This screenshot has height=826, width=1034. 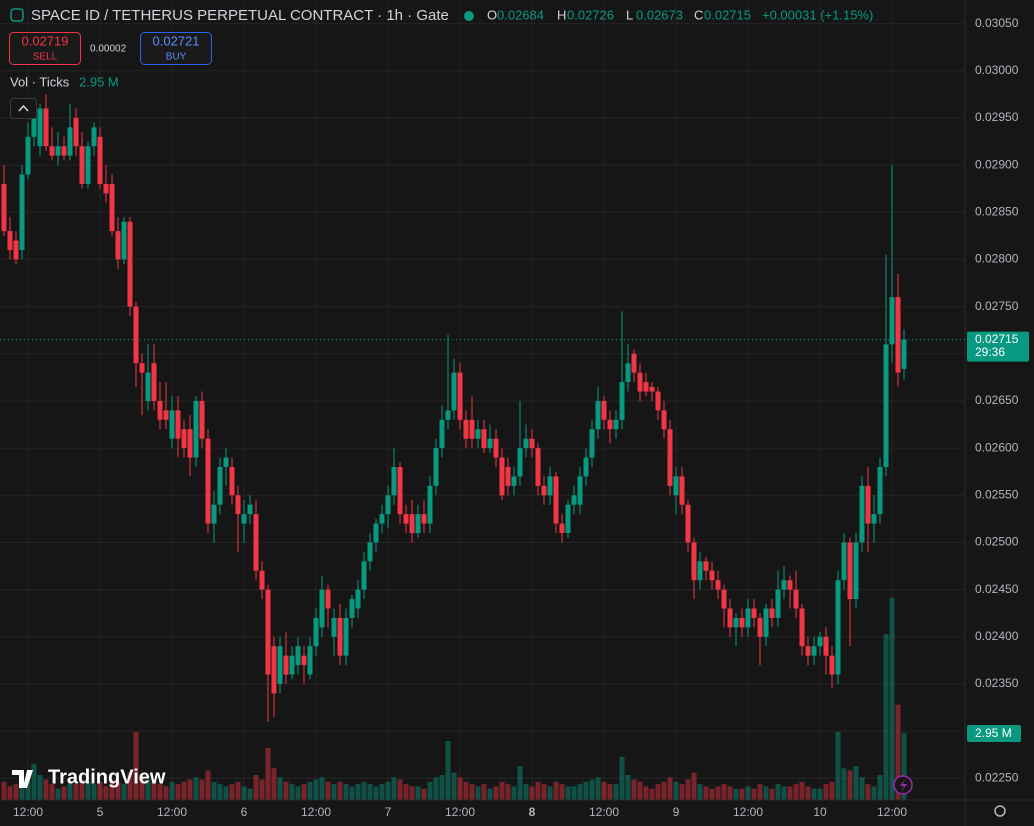 What do you see at coordinates (460, 812) in the screenshot?
I see `x-tick-label: 12:00` at bounding box center [460, 812].